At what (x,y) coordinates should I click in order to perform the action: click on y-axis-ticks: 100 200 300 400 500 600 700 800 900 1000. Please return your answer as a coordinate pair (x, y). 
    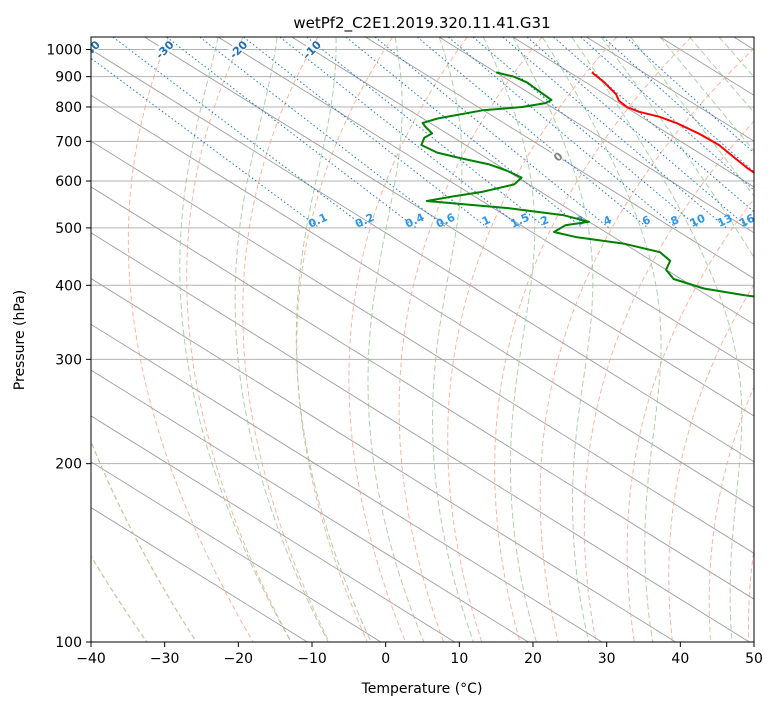
    Looking at the image, I should click on (68, 347).